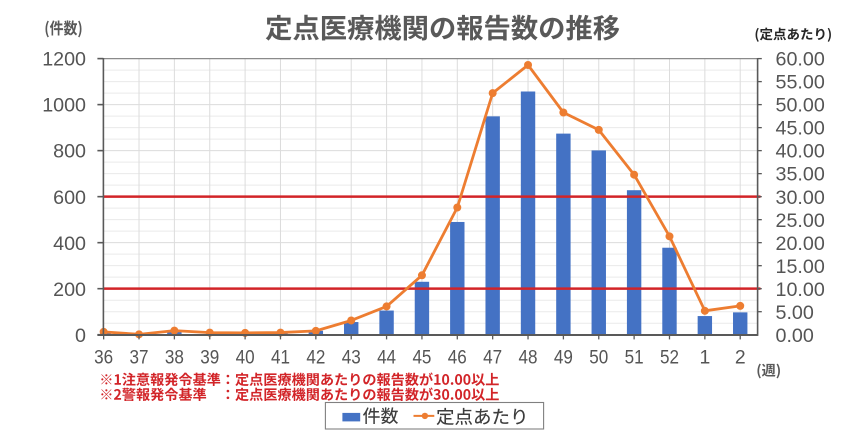 Image resolution: width=850 pixels, height=439 pixels. I want to click on svg-text: 45.00, so click(800, 129).